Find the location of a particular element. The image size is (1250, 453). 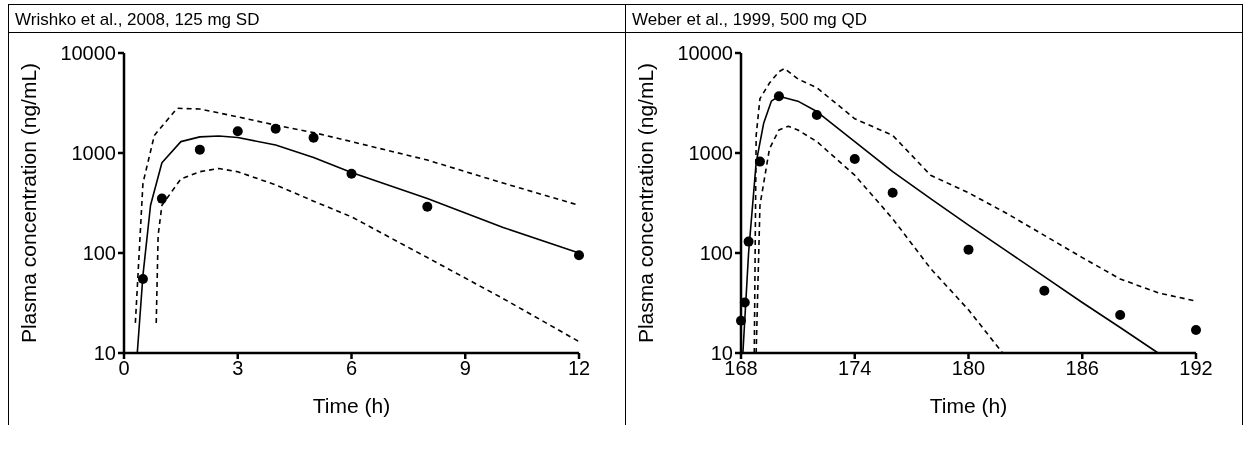

chart-title: Weber et al., 1999, 500 mg QD is located at coordinates (934, 19).